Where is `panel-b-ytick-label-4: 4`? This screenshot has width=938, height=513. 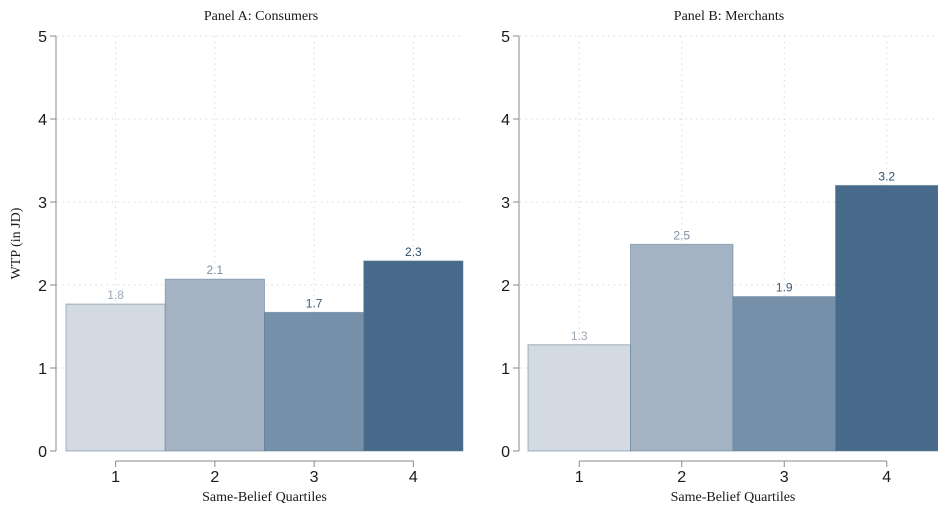
panel-b-ytick-label-4: 4 is located at coordinates (505, 120).